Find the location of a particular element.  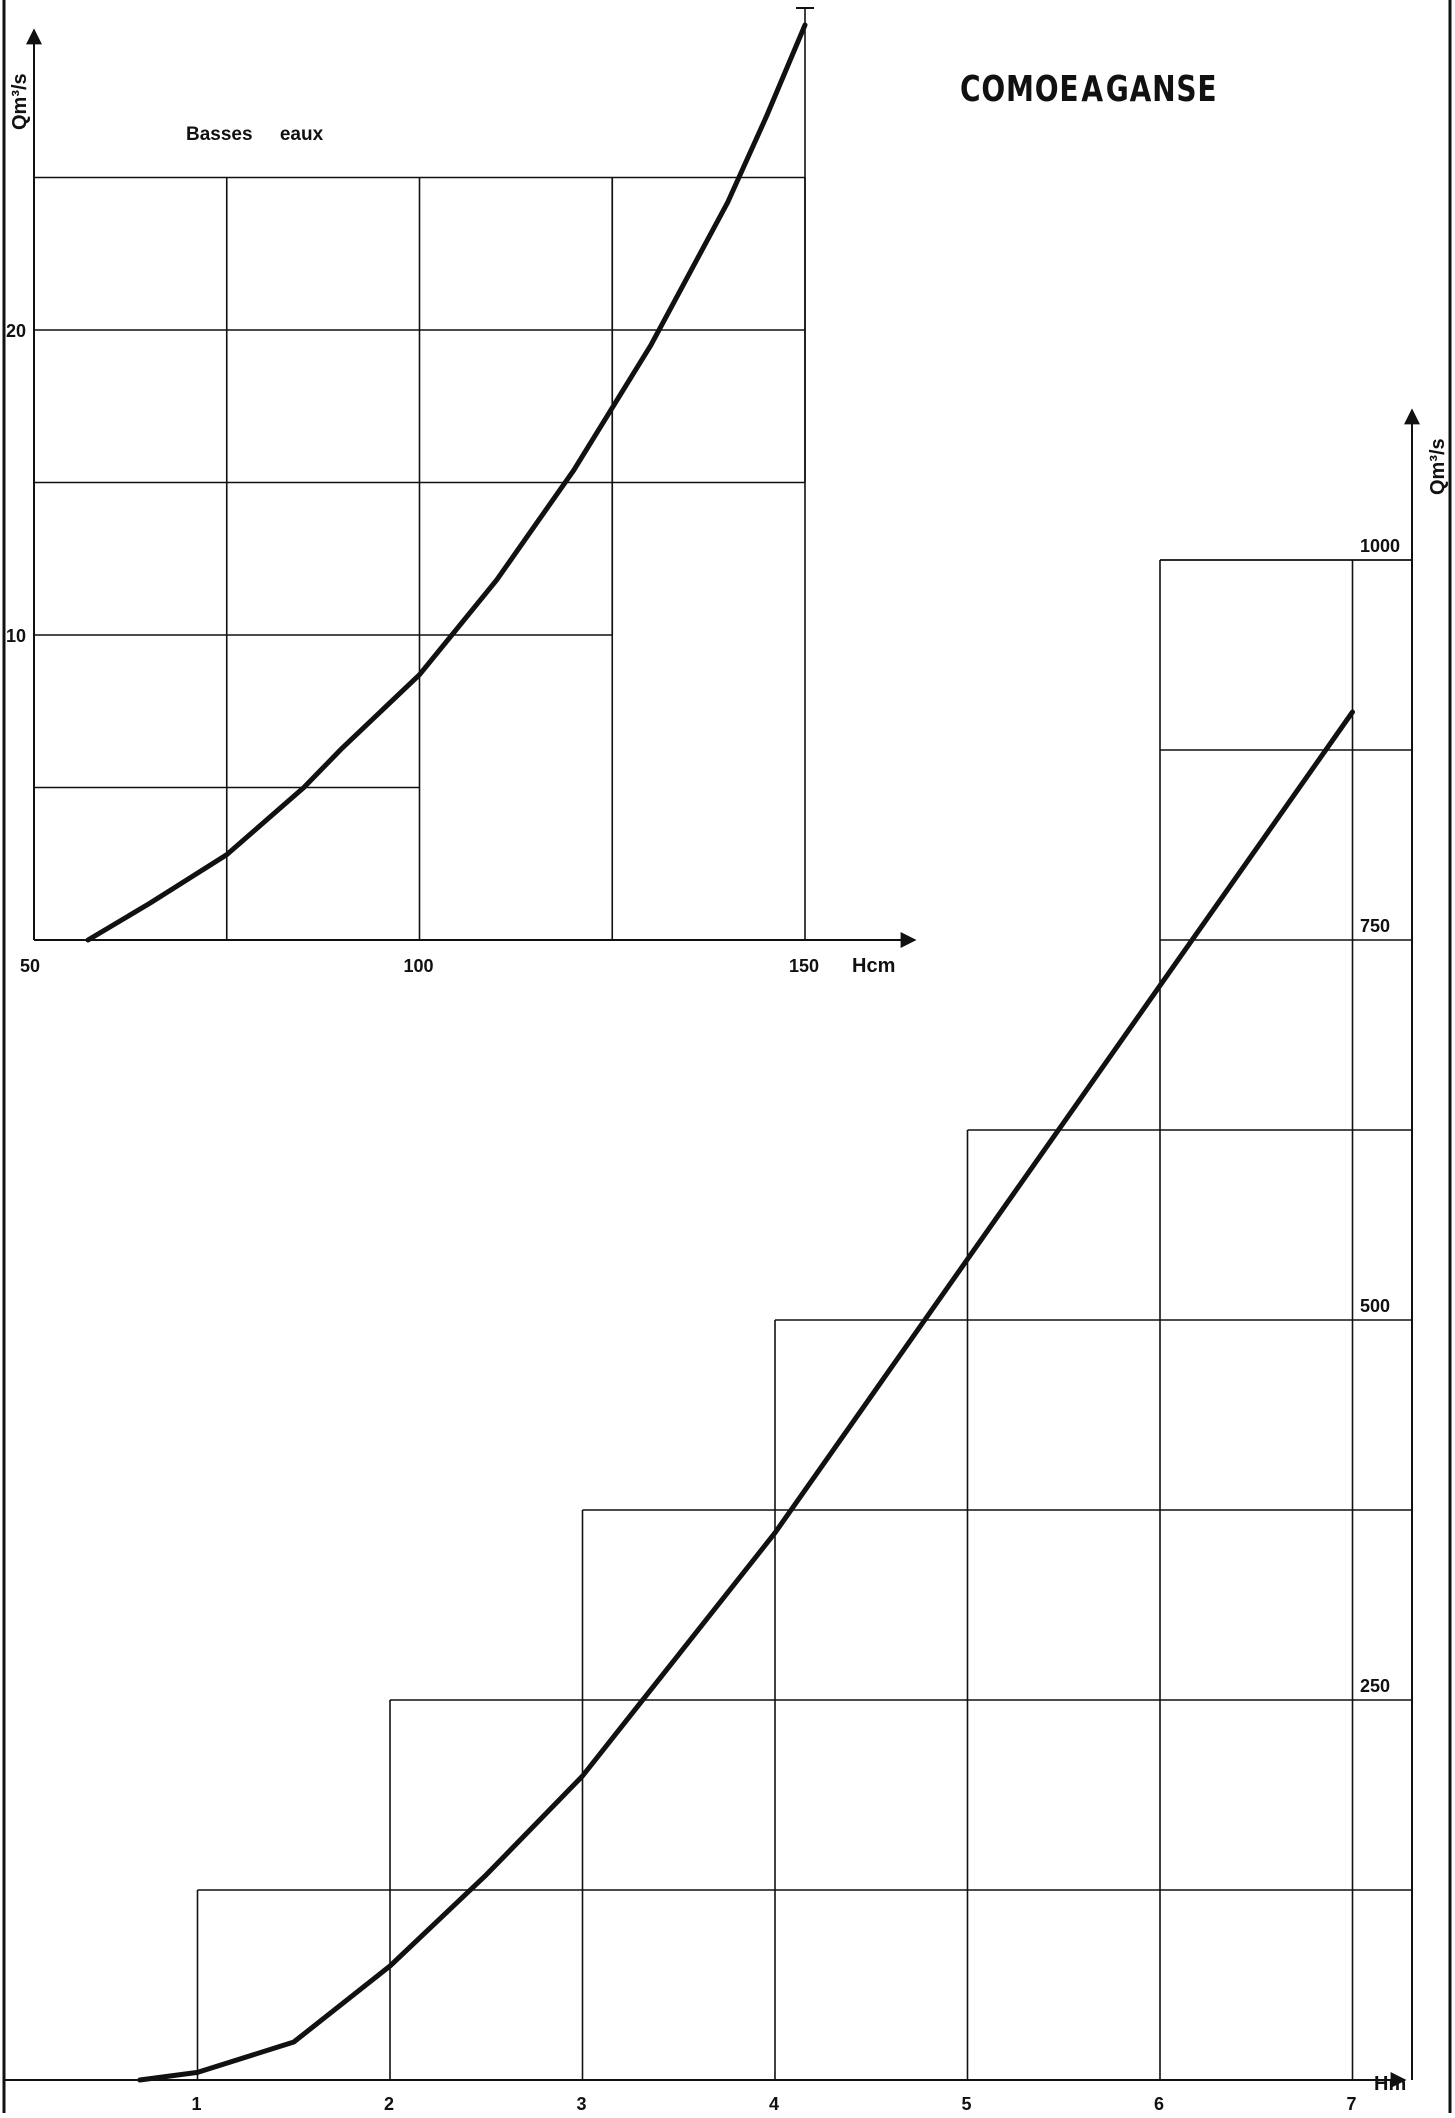

main-x-tick-label: 5 is located at coordinates (967, 2103).